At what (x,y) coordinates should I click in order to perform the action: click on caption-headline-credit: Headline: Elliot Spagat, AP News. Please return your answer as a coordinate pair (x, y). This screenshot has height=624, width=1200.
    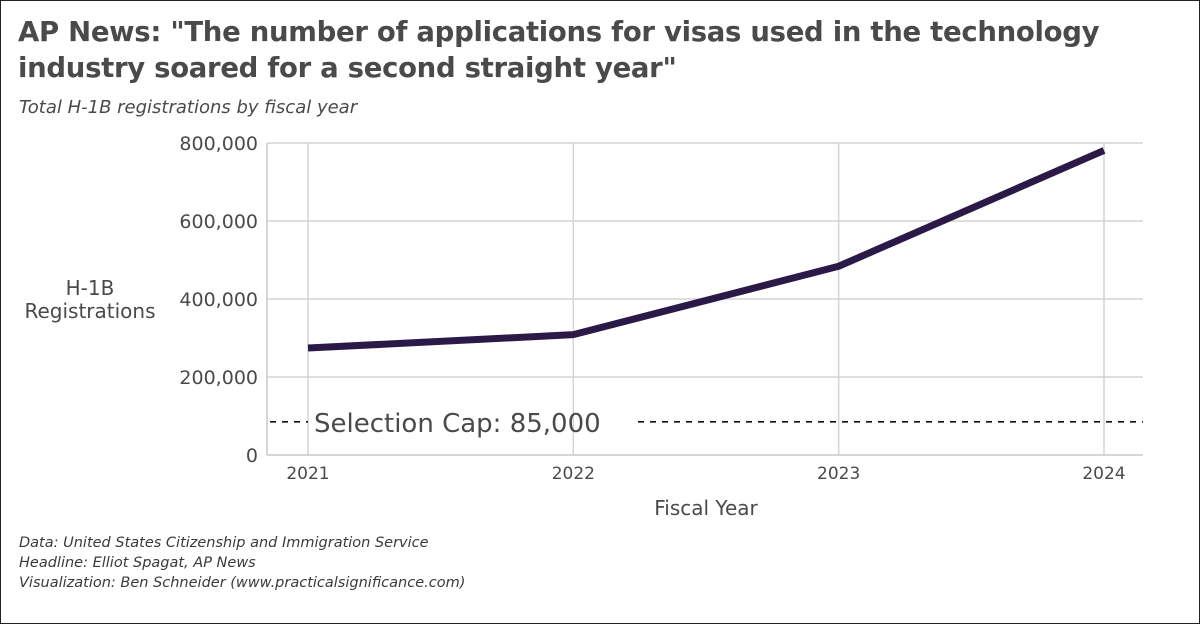
    Looking at the image, I should click on (137, 563).